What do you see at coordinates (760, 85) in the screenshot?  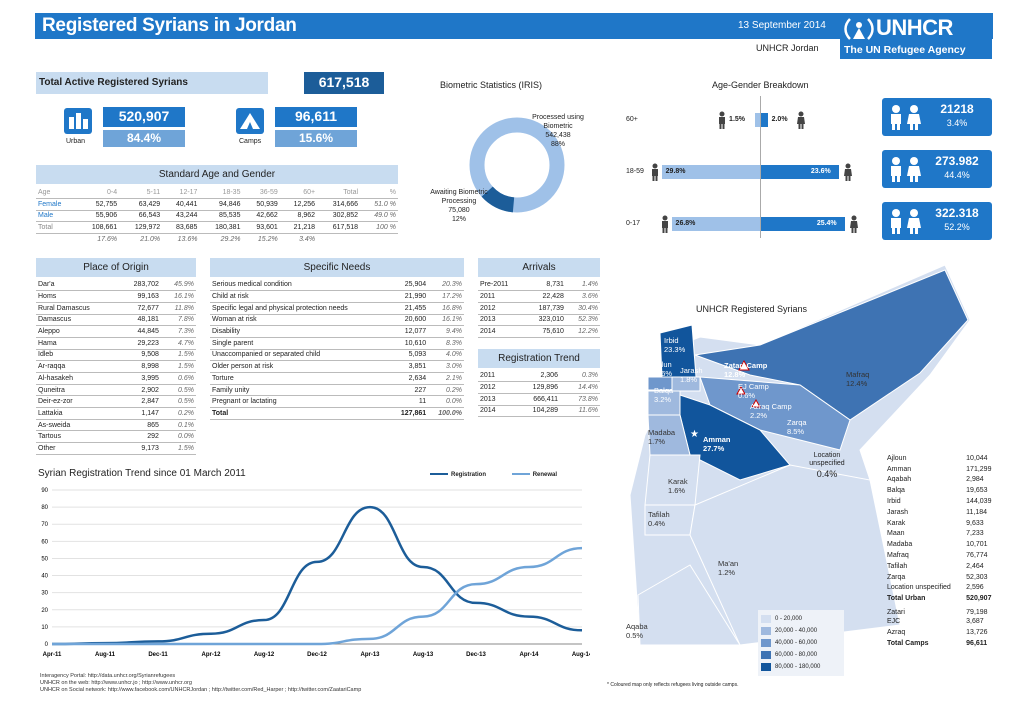 I see `agegender-chart-title: Age-Gender Breakdown` at bounding box center [760, 85].